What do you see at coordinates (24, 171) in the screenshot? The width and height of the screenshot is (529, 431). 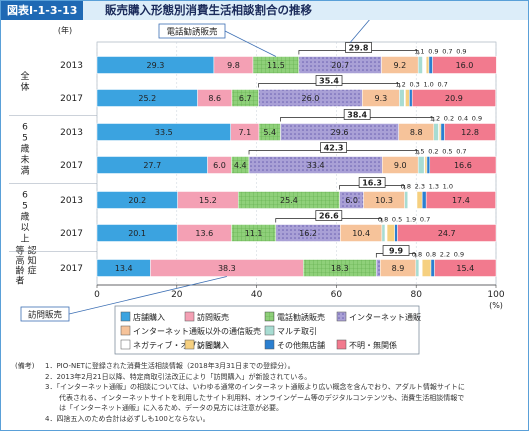 I see `group-label-char: 満` at bounding box center [24, 171].